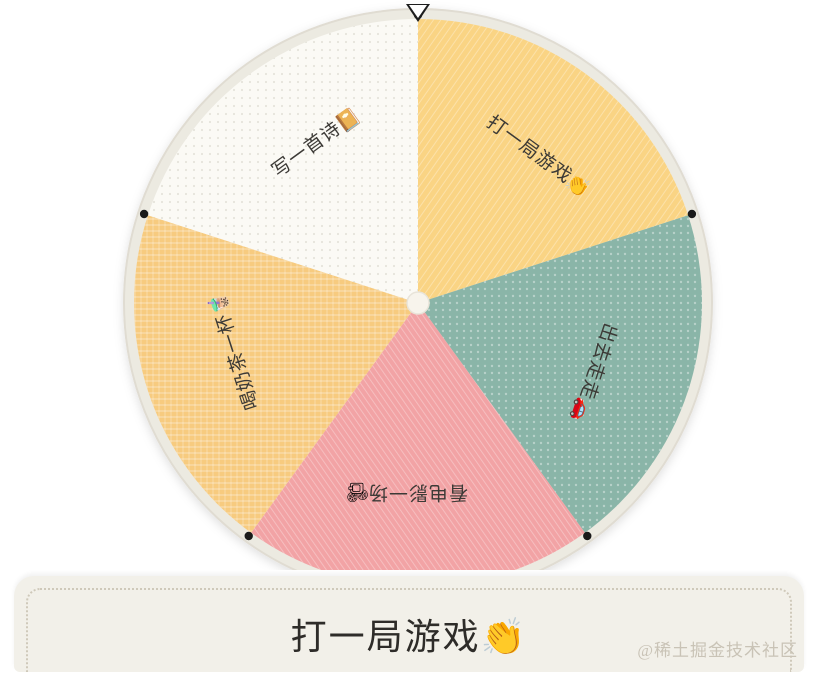  What do you see at coordinates (717, 650) in the screenshot?
I see `watermark: @稀土掘金技术社区` at bounding box center [717, 650].